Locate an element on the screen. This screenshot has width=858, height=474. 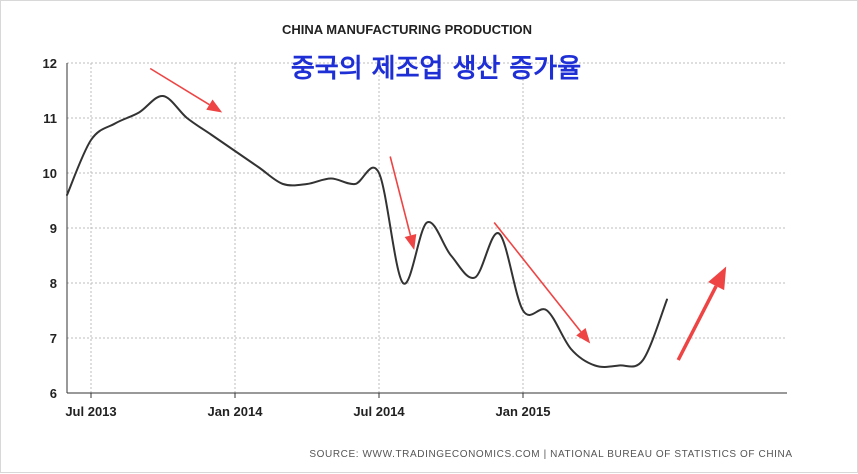
y-tick-label: 9 is located at coordinates (53, 228).